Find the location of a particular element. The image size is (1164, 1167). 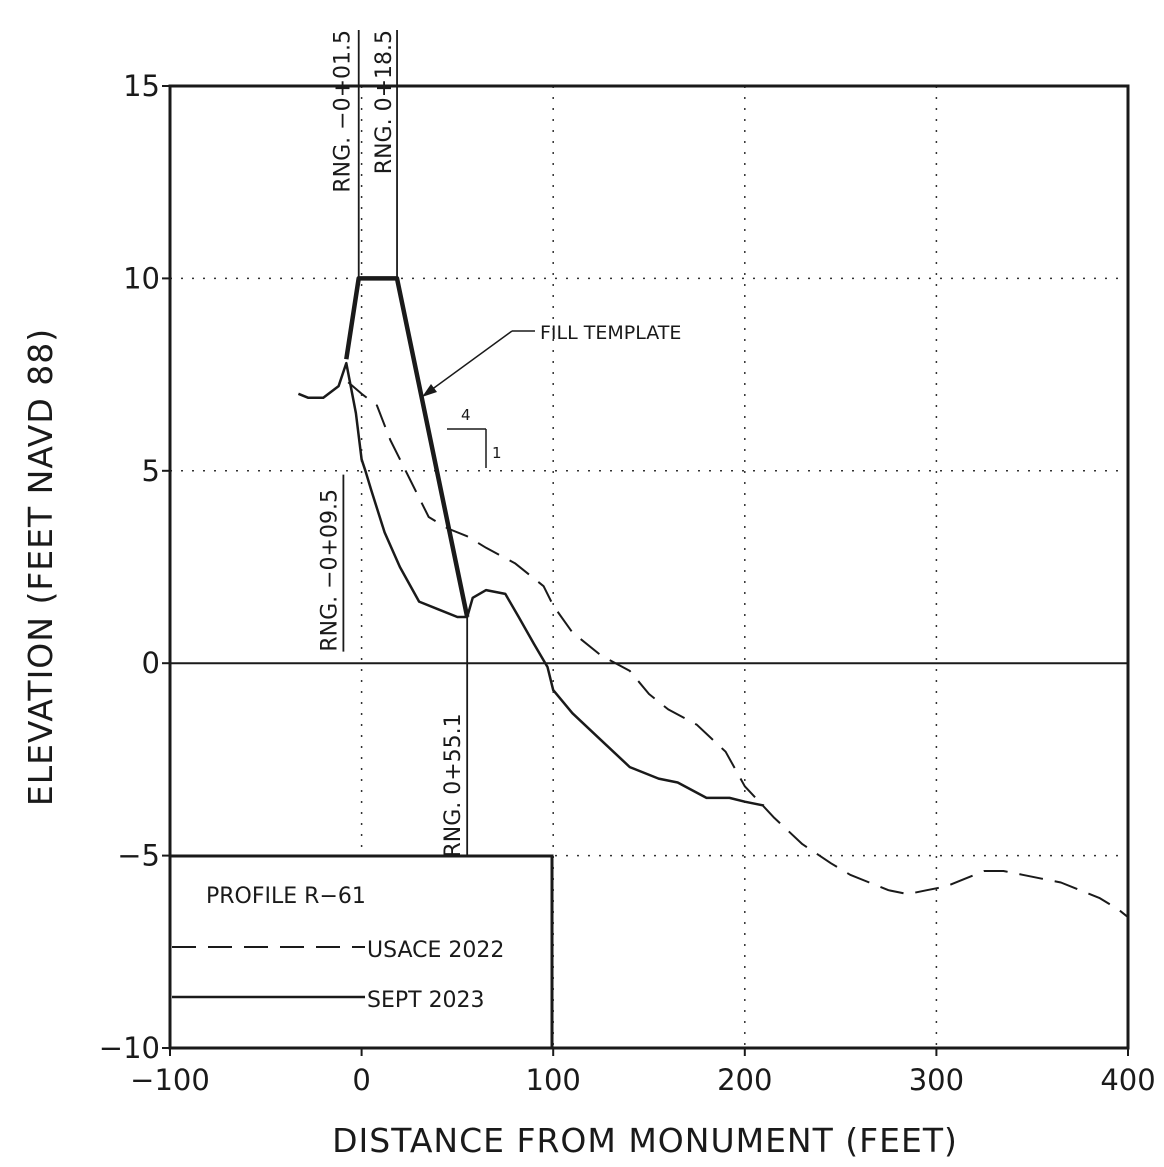

y-axis-title: ELEVATION (FEET NAVD 88) is located at coordinates (40, 567).